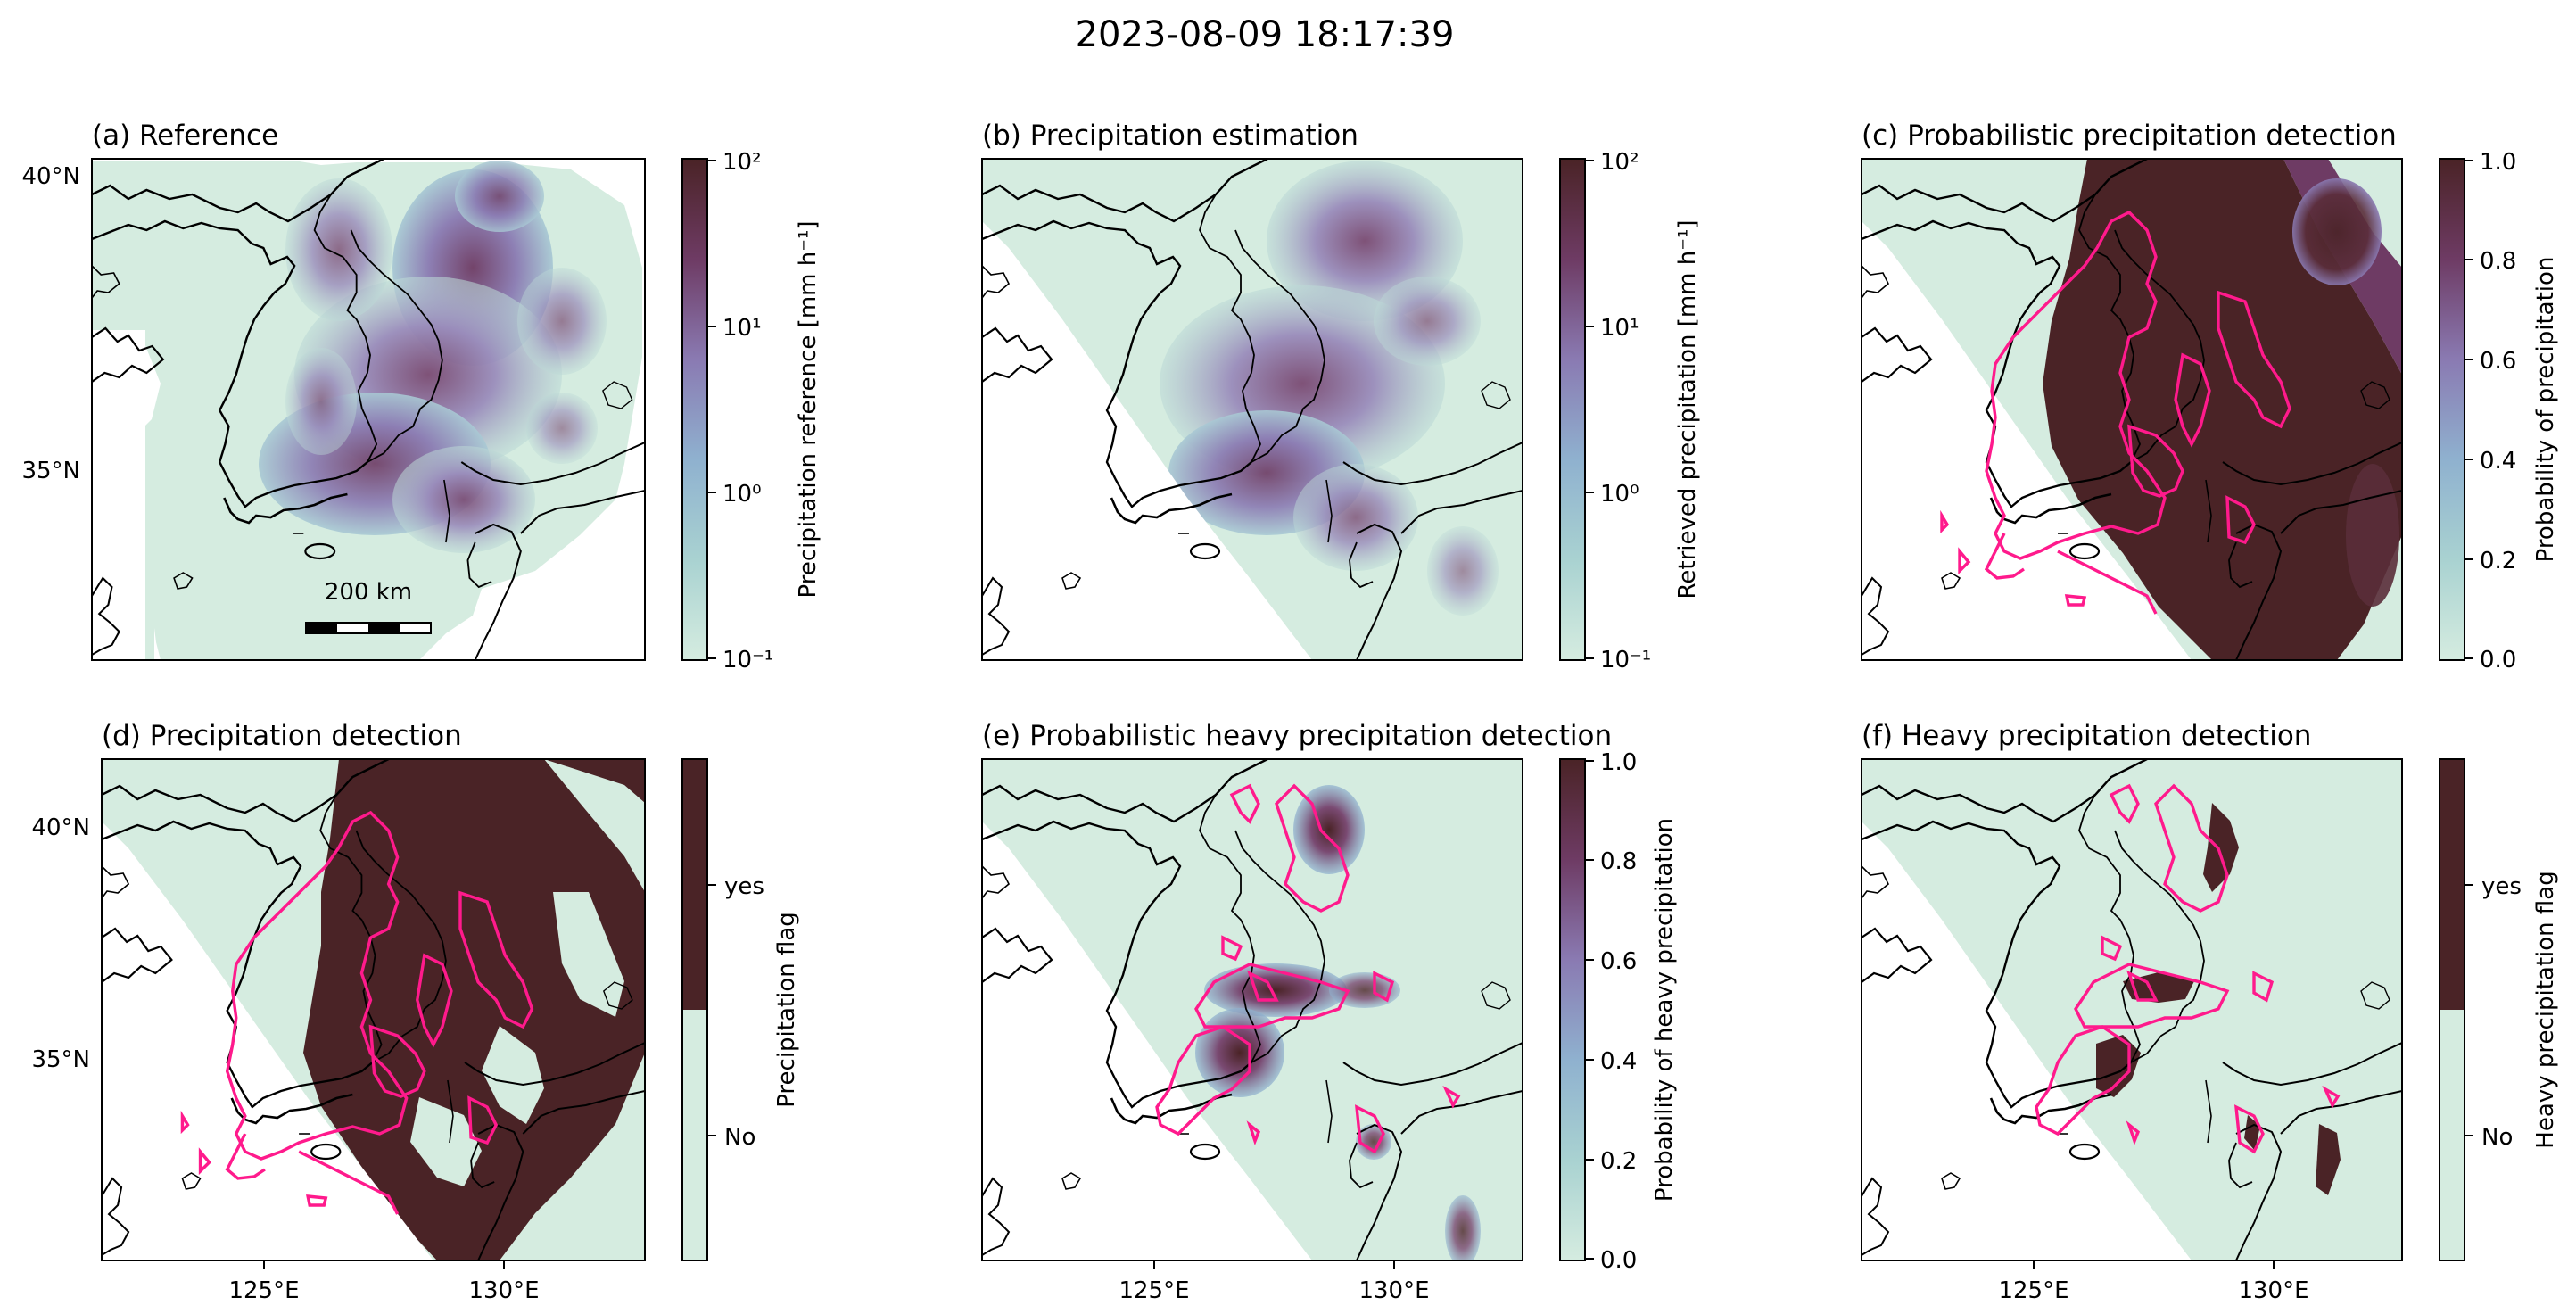  I want to click on colorbar-b-tick-01: 10⁻¹, so click(1626, 660).